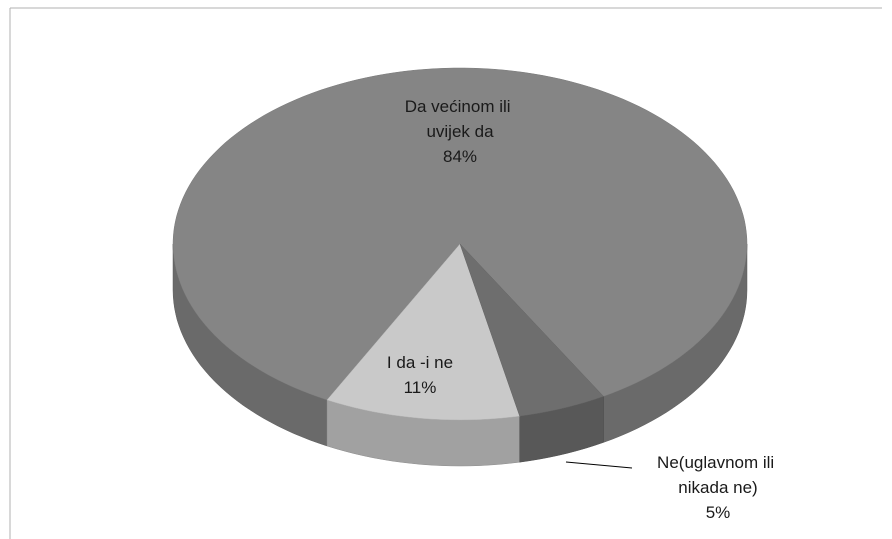 The height and width of the screenshot is (539, 892). Describe the element at coordinates (460, 131) in the screenshot. I see `label-line: uvijek da` at that location.